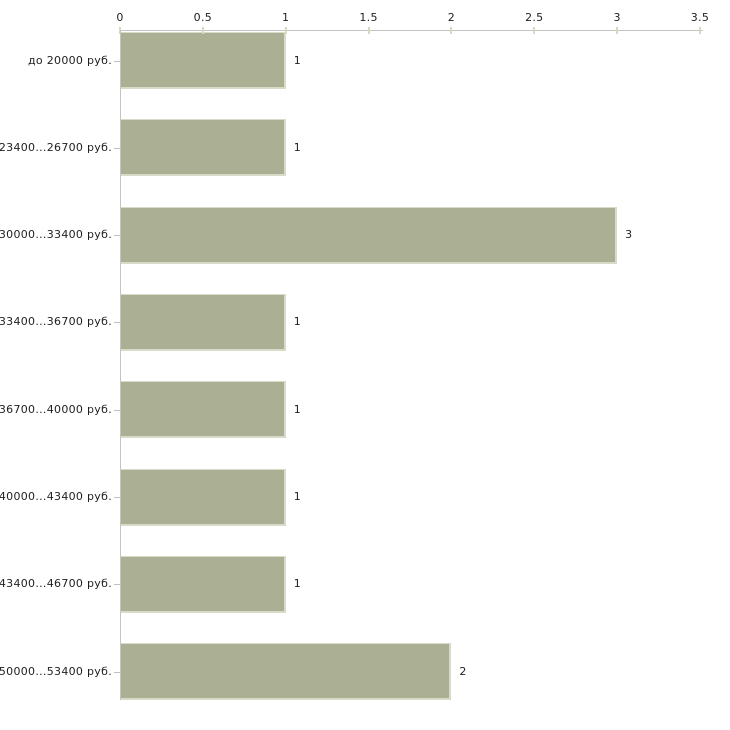 The height and width of the screenshot is (730, 730). I want to click on category-label: 36700...40000 руб., so click(56, 409).